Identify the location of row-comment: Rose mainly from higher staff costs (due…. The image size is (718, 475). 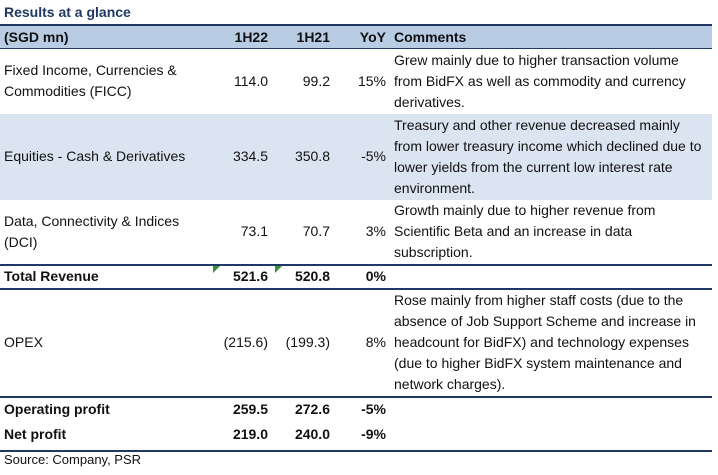
(551, 343).